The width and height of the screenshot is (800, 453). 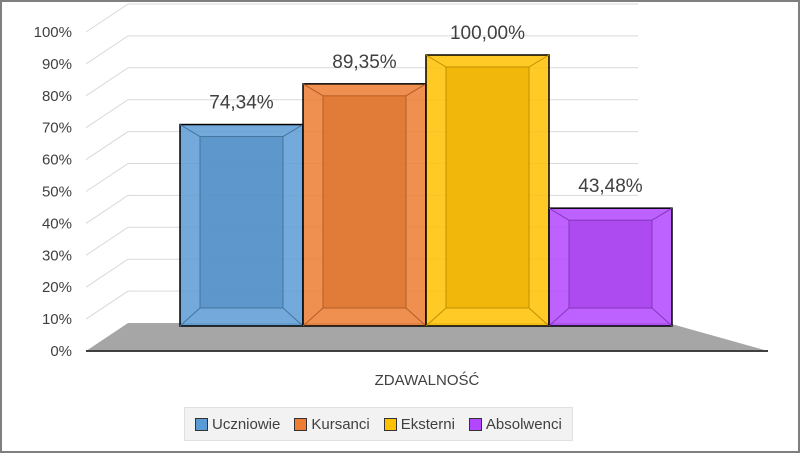 What do you see at coordinates (340, 424) in the screenshot?
I see `legend-label: Kursanci` at bounding box center [340, 424].